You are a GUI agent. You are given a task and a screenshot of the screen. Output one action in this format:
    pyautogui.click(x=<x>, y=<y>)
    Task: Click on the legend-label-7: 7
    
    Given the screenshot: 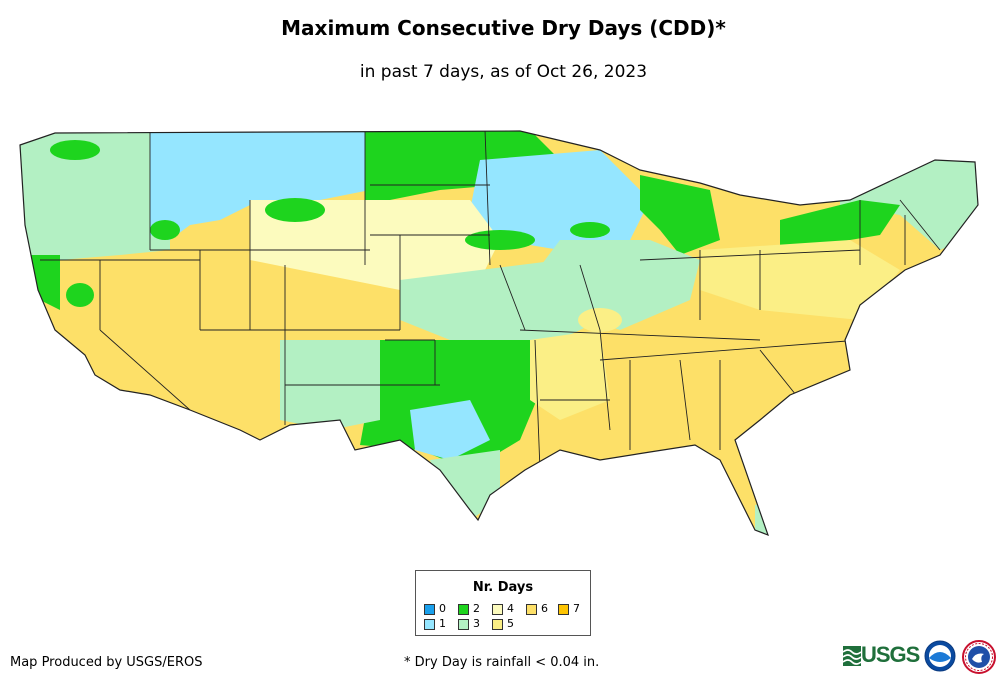 What is the action you would take?
    pyautogui.click(x=576, y=608)
    